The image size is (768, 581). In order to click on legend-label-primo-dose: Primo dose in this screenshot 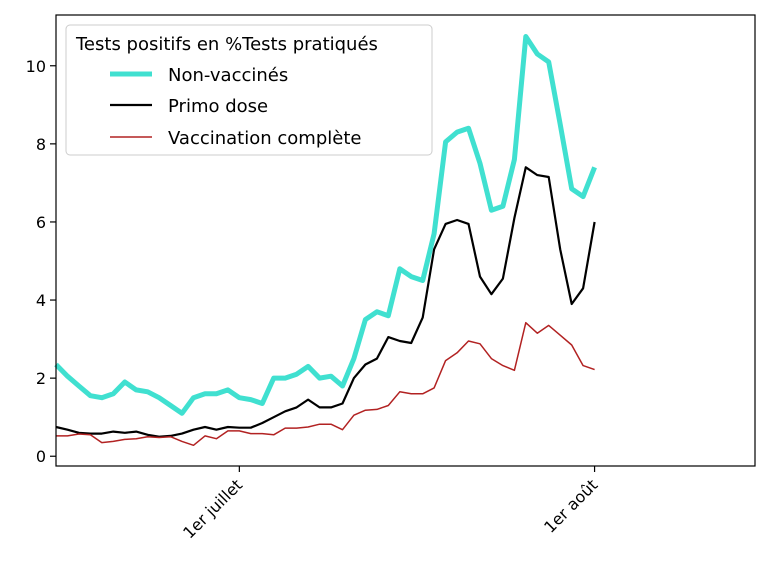, I will do `click(218, 106)`.